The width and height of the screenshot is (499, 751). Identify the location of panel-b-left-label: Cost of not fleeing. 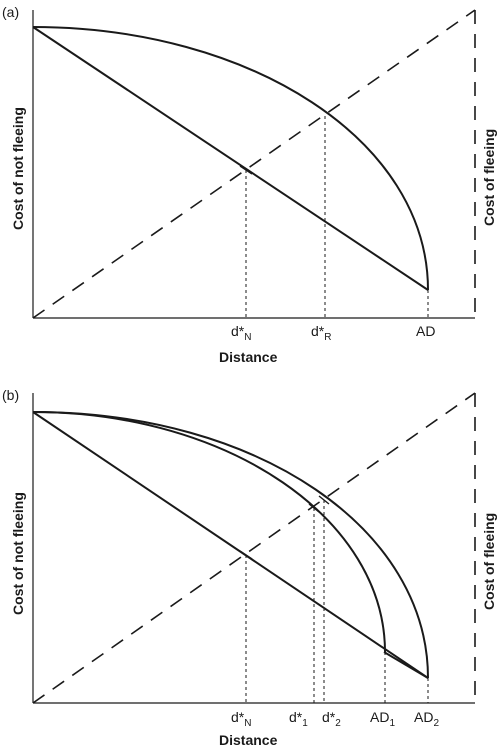
(18, 553).